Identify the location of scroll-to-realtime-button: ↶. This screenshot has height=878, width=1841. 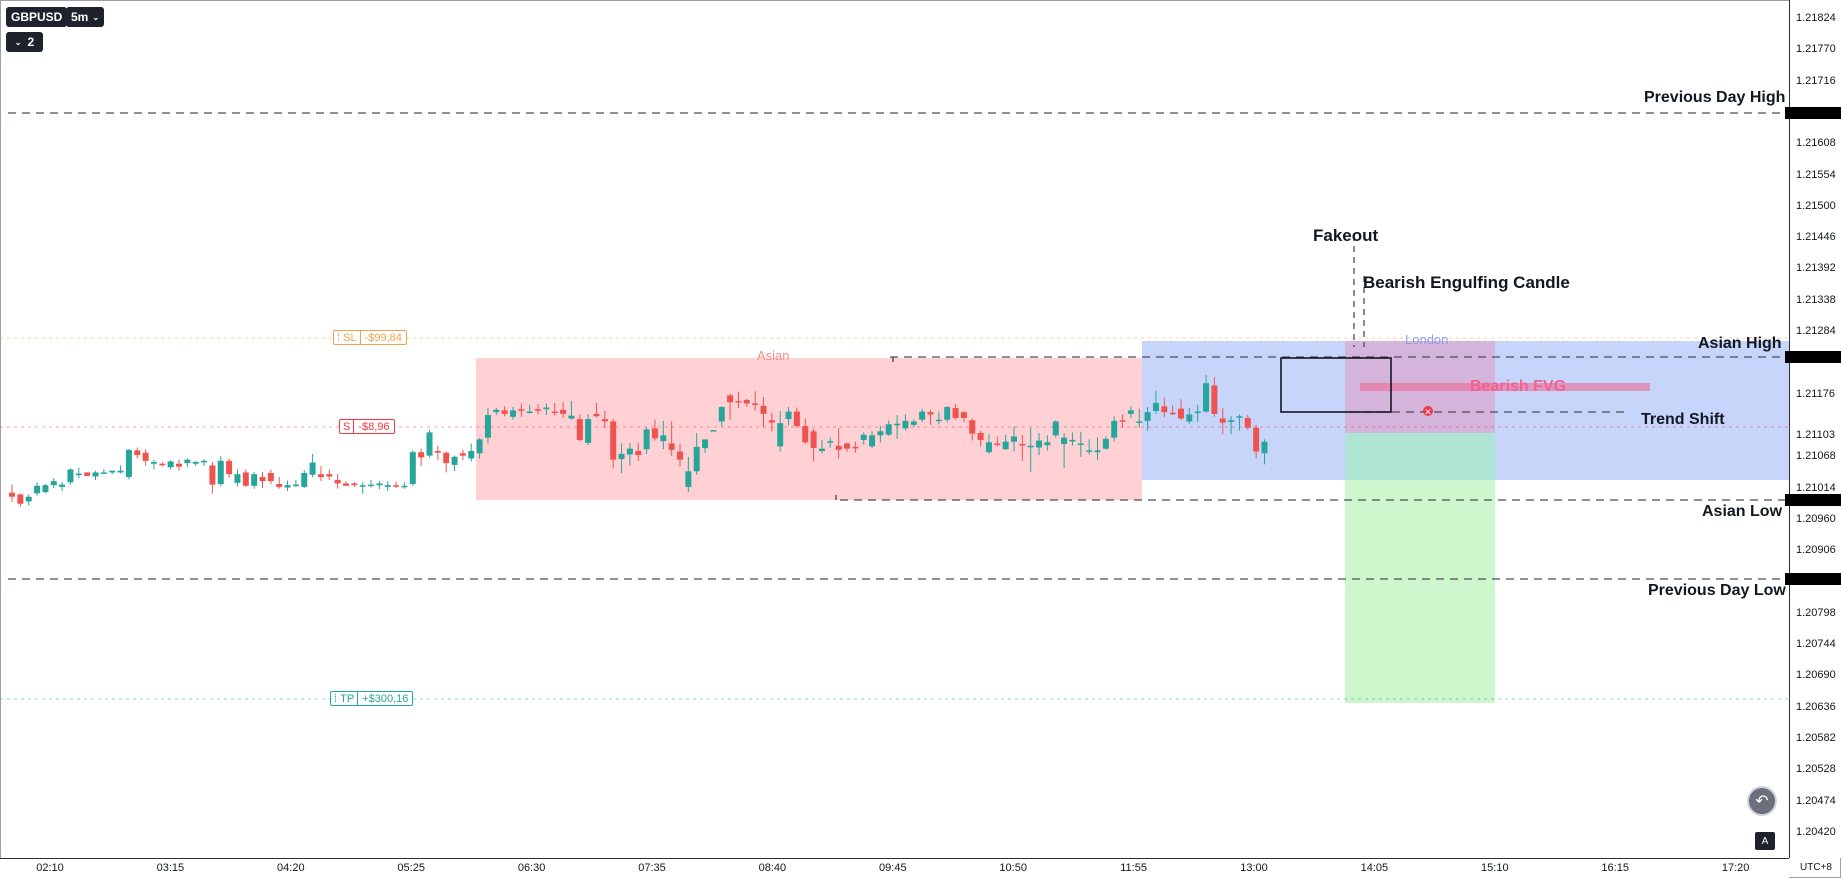
(1762, 801).